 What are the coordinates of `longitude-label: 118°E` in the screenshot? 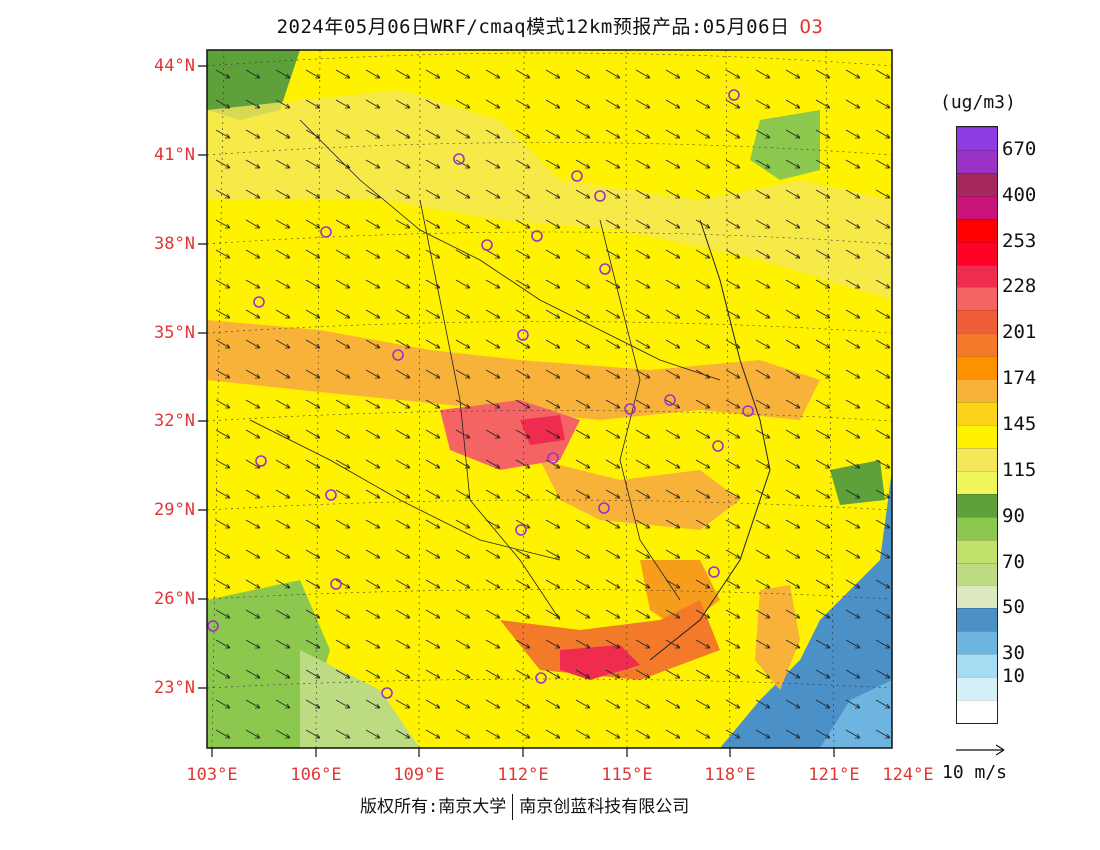 It's located at (730, 775).